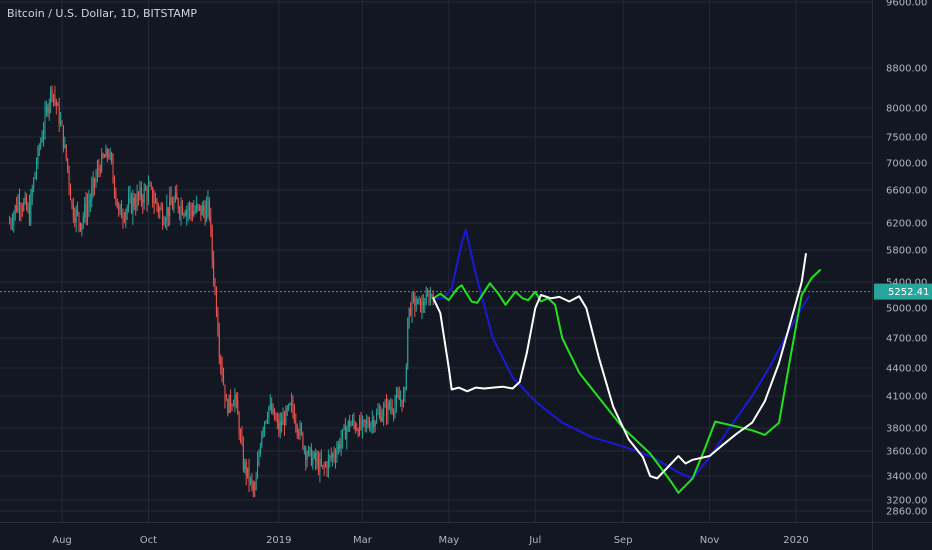  Describe the element at coordinates (906, 138) in the screenshot. I see `y-tick-label: 7500.00` at that location.